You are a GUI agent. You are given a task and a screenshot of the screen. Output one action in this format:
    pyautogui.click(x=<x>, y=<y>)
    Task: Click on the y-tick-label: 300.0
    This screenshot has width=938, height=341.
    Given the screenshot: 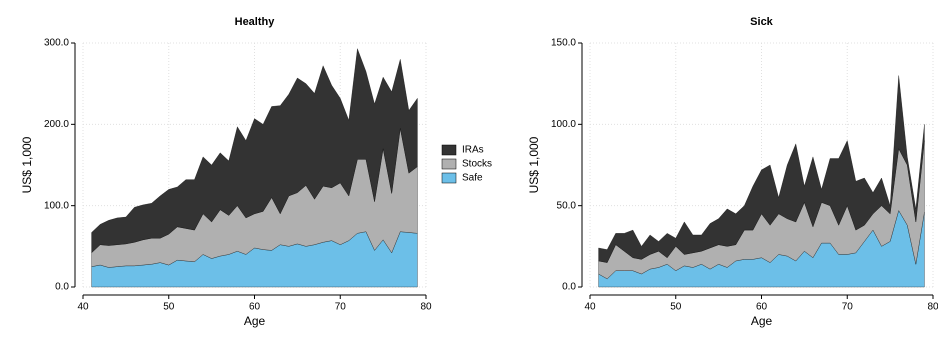 What is the action you would take?
    pyautogui.click(x=56, y=43)
    